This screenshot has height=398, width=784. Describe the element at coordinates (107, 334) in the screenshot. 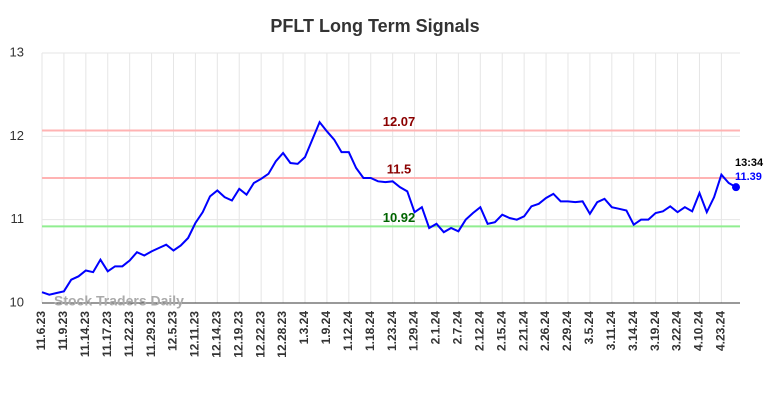

I see `x-tick-label: 11.17.23` at that location.